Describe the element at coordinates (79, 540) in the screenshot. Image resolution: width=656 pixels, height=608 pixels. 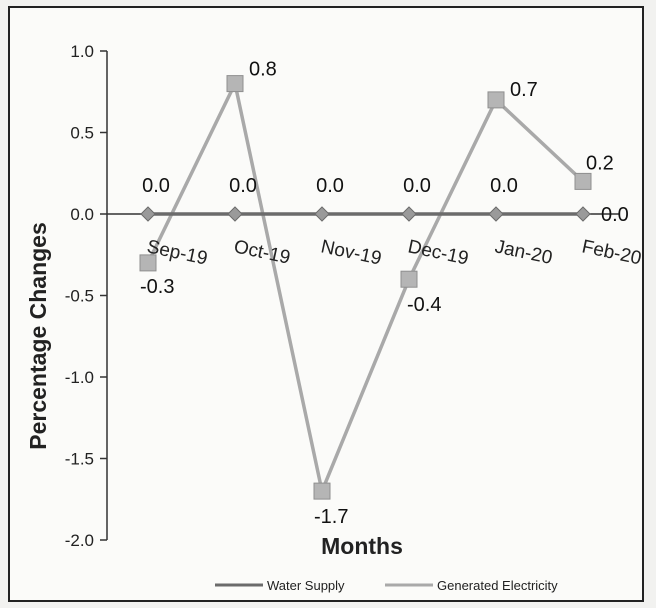
I see `y-tick-label: -2.0` at that location.